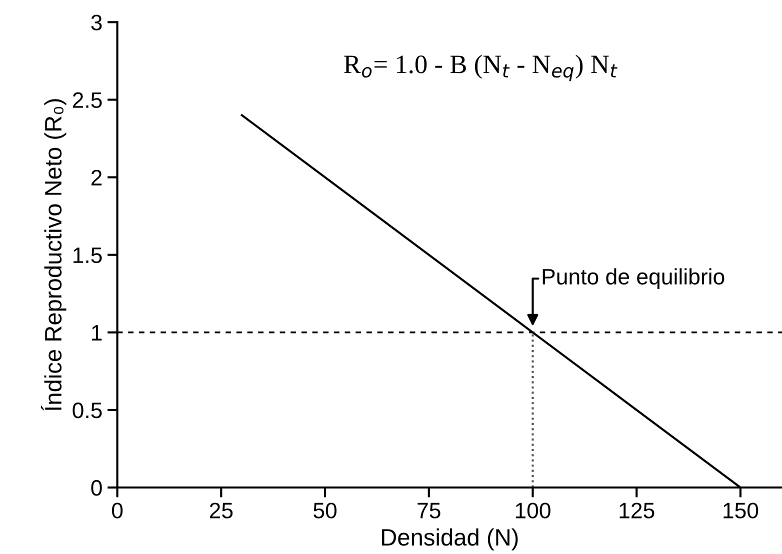  Describe the element at coordinates (96, 488) in the screenshot. I see `y-tick-label: 0` at that location.